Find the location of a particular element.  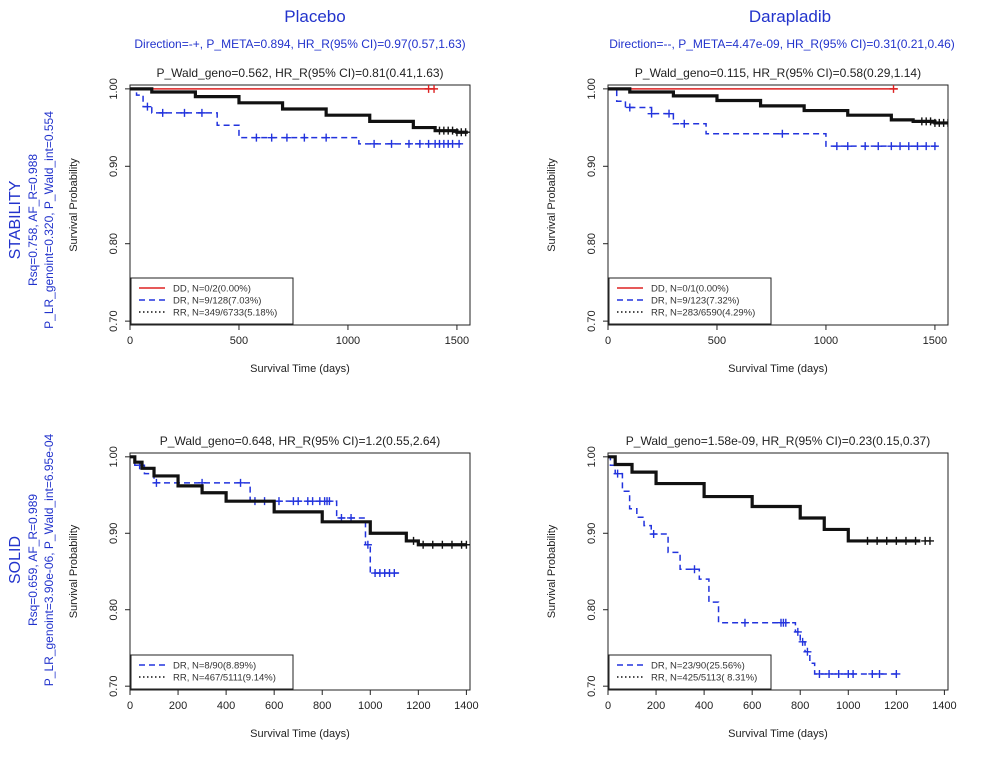

censor-mark-DD is located at coordinates (434, 89).